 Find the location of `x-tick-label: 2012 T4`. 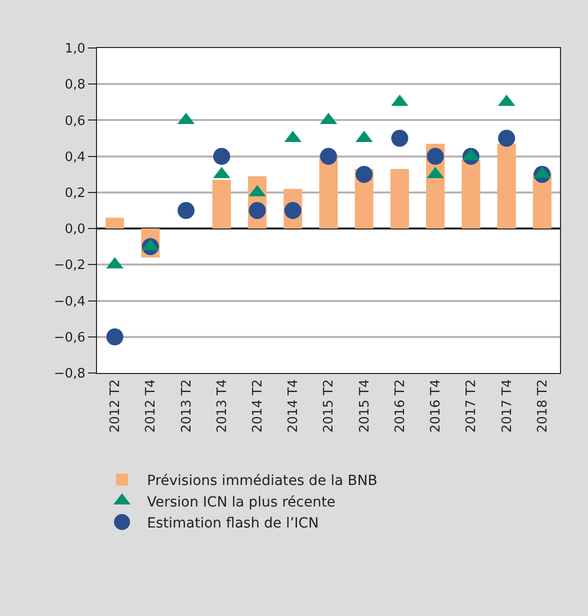

x-tick-label: 2012 T4 is located at coordinates (151, 406).